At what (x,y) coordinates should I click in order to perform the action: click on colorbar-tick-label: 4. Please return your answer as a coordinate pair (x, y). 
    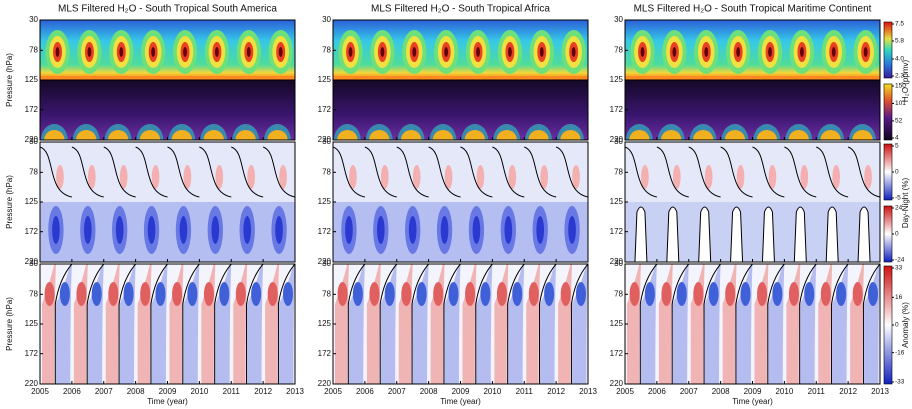
    Looking at the image, I should click on (897, 138).